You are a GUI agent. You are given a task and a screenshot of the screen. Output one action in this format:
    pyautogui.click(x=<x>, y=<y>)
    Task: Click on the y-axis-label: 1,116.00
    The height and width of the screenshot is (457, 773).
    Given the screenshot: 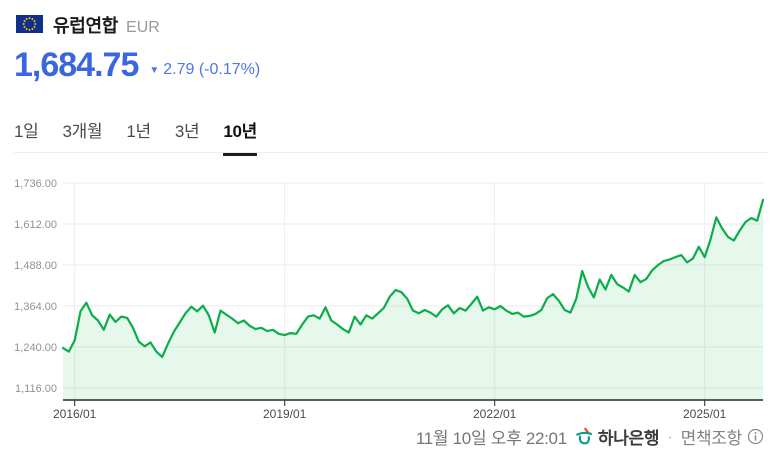 What is the action you would take?
    pyautogui.click(x=36, y=389)
    